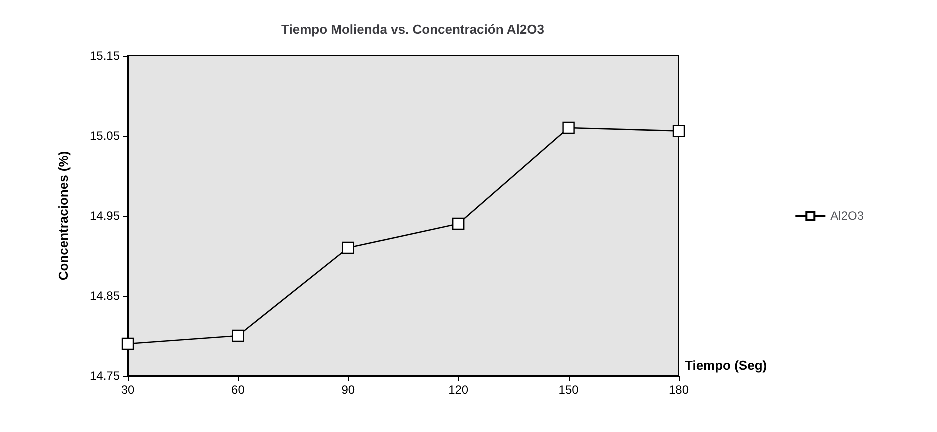 The height and width of the screenshot is (432, 937). What do you see at coordinates (413, 29) in the screenshot?
I see `chart-title: Tiempo Molienda vs. Concentración Al2O3` at bounding box center [413, 29].